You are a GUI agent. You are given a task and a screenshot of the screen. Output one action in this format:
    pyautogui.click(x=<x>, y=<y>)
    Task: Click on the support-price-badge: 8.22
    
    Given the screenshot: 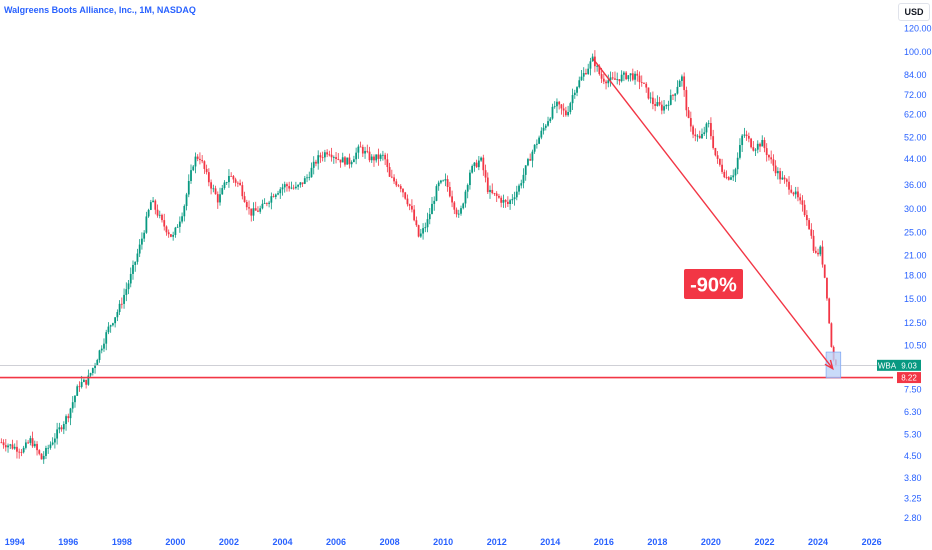 What is the action you would take?
    pyautogui.click(x=909, y=378)
    